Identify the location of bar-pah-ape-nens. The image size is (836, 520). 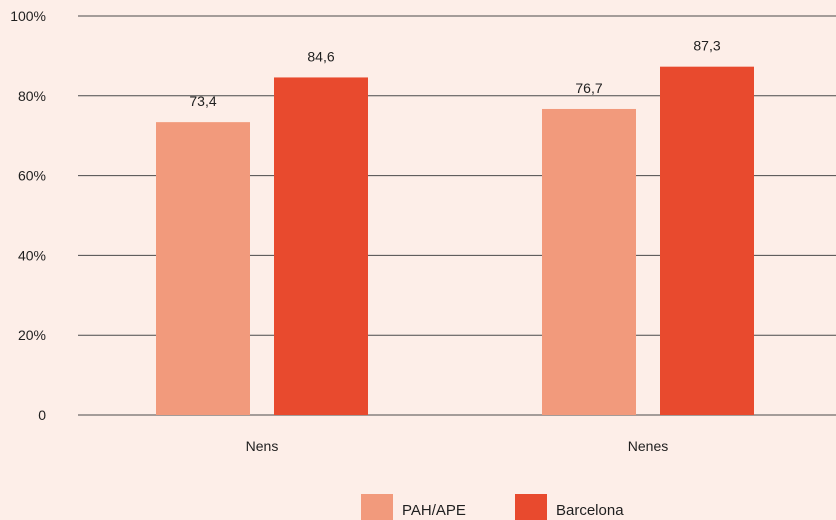
(203, 268).